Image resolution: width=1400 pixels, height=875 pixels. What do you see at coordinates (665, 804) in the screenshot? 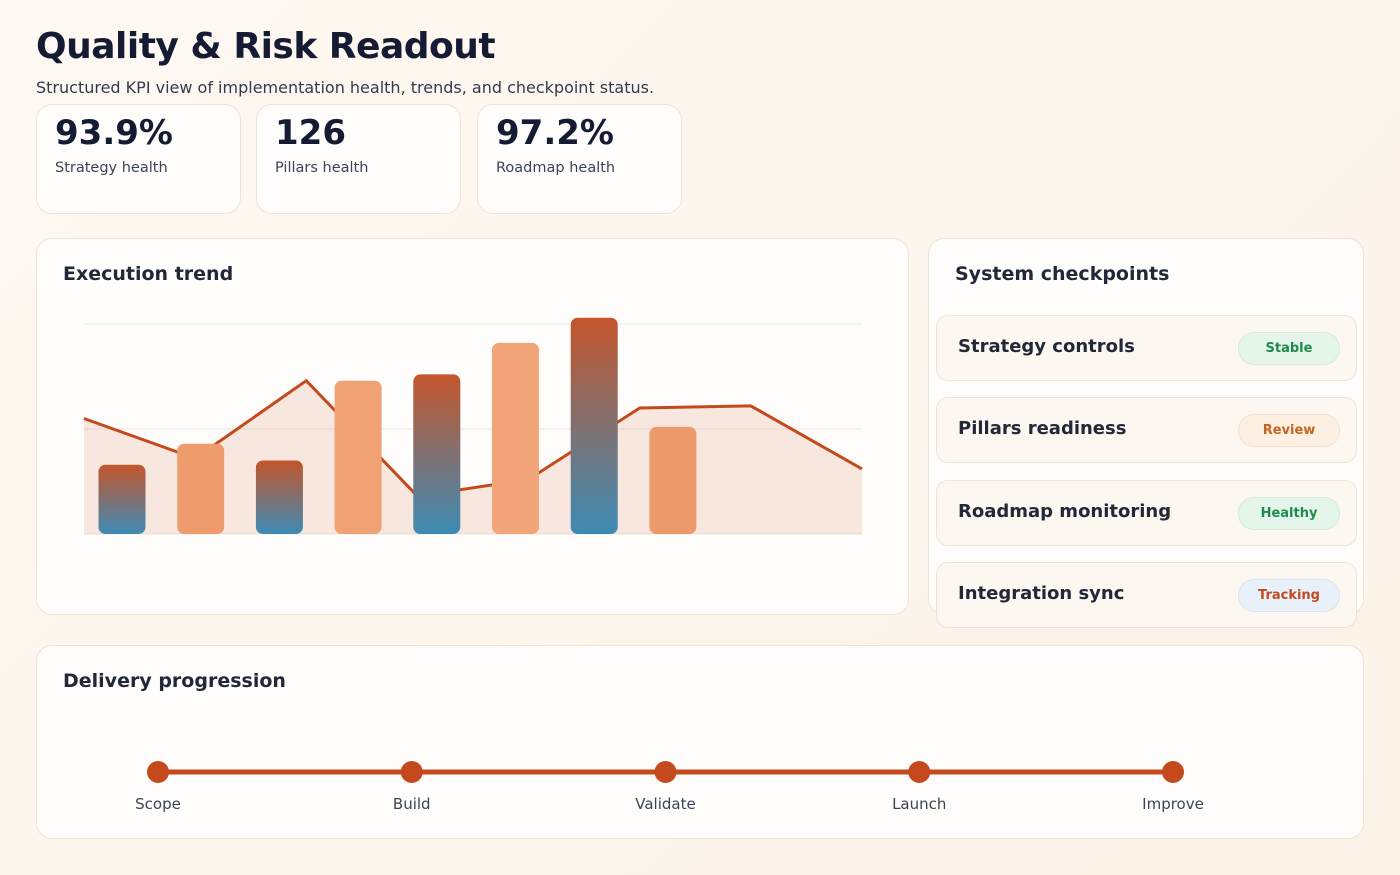
I see `step-label: Validate` at bounding box center [665, 804].